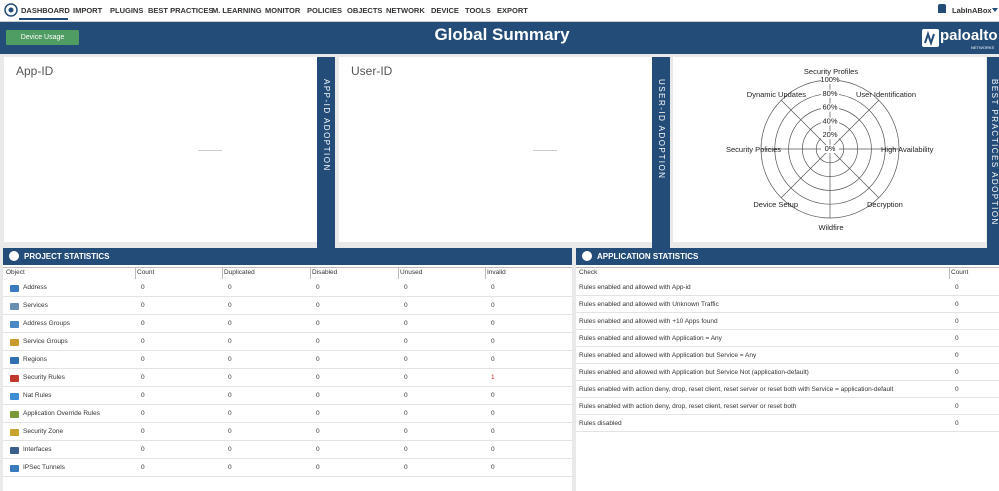  Describe the element at coordinates (885, 204) in the screenshot. I see `radar-axis-label: Decryption` at that location.